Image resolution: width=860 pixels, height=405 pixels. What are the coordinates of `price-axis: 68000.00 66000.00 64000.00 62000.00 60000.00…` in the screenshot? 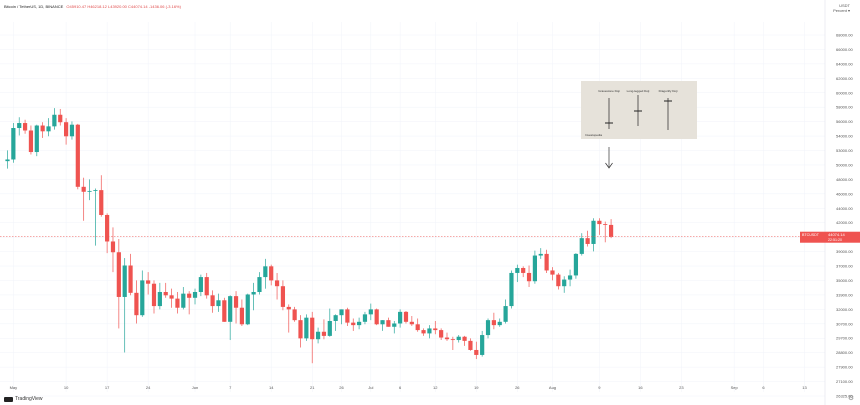 It's located at (838, 202).